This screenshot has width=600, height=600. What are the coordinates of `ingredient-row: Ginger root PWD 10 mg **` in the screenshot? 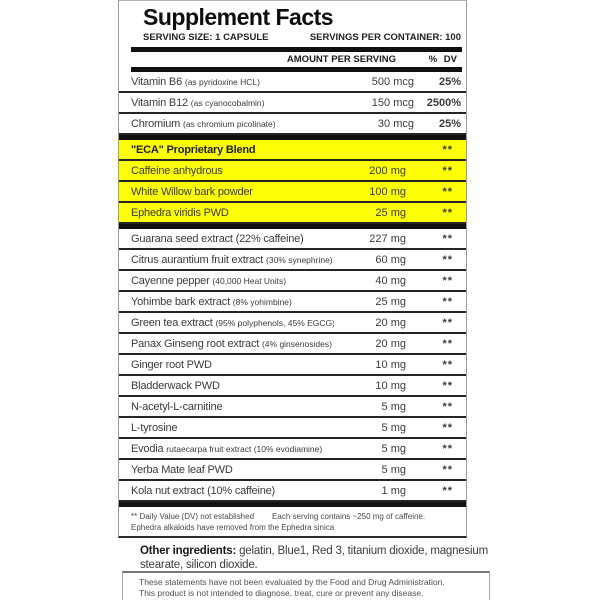 It's located at (292, 365).